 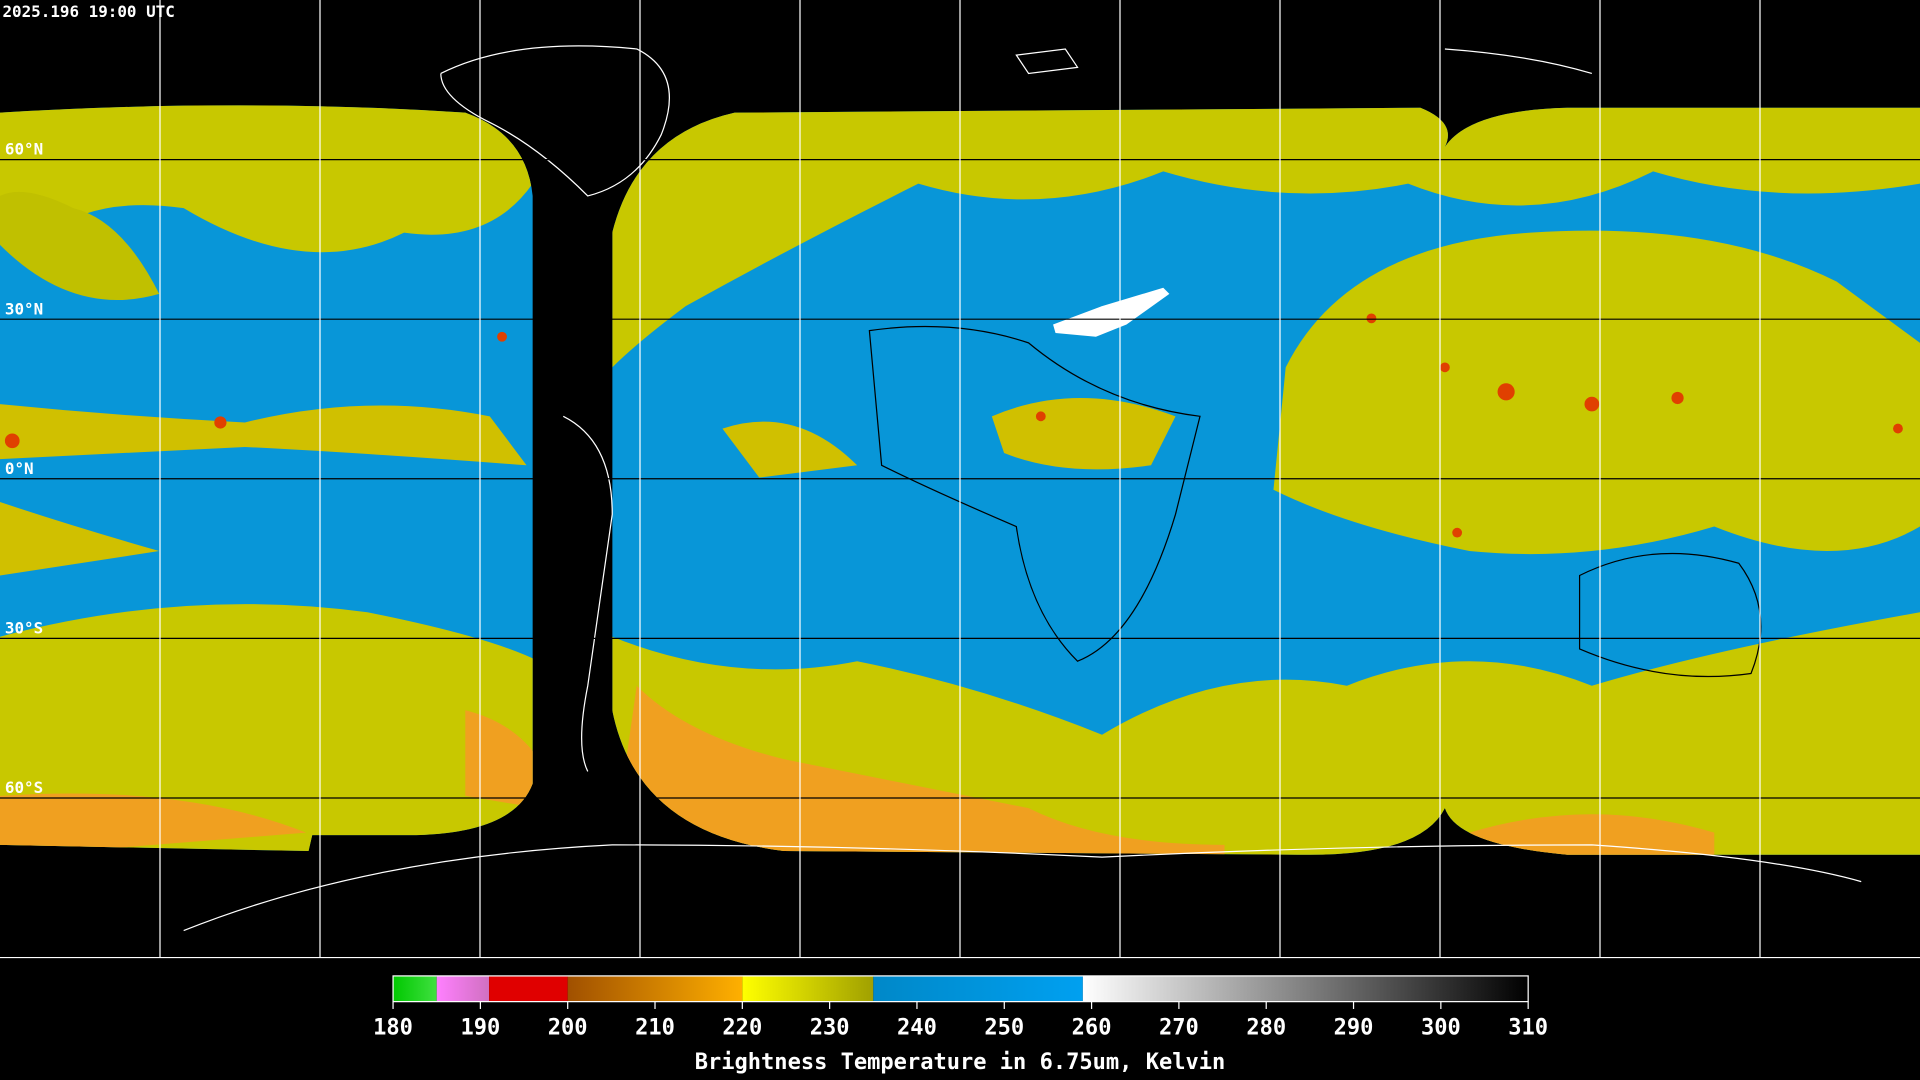 What do you see at coordinates (830, 1028) in the screenshot?
I see `colorbar-tick-label: 230` at bounding box center [830, 1028].